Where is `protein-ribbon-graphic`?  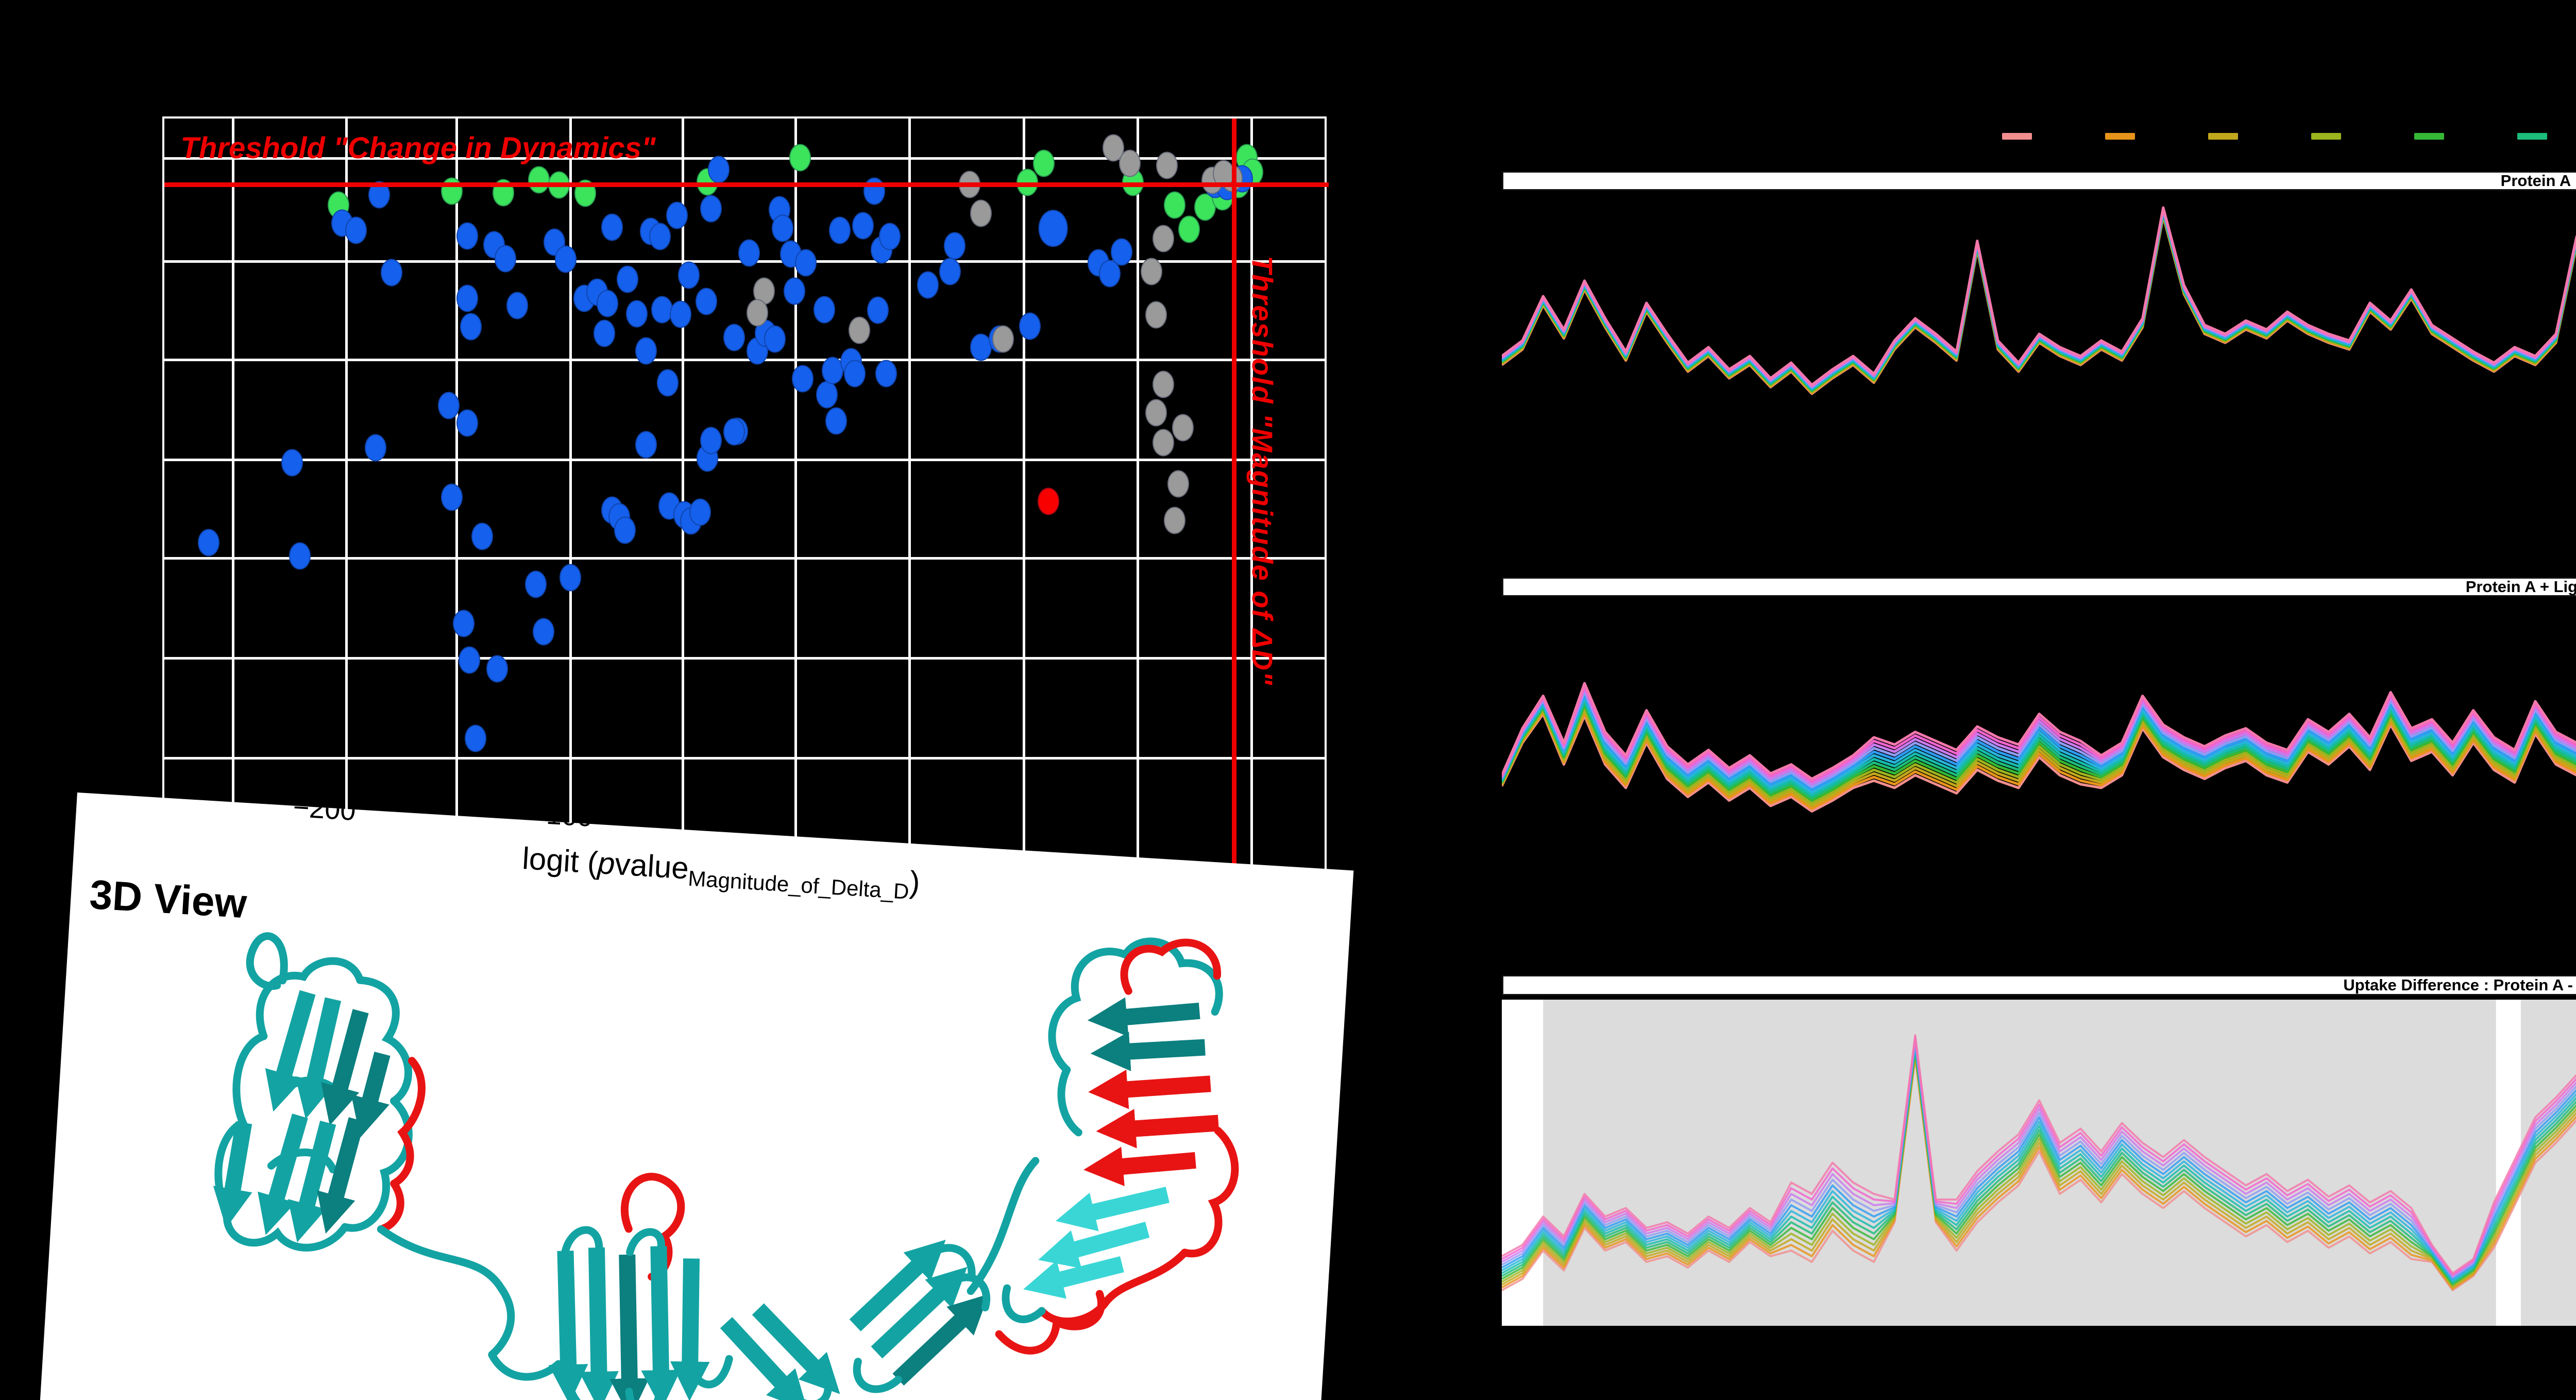 protein-ribbon-graphic is located at coordinates (726, 1166).